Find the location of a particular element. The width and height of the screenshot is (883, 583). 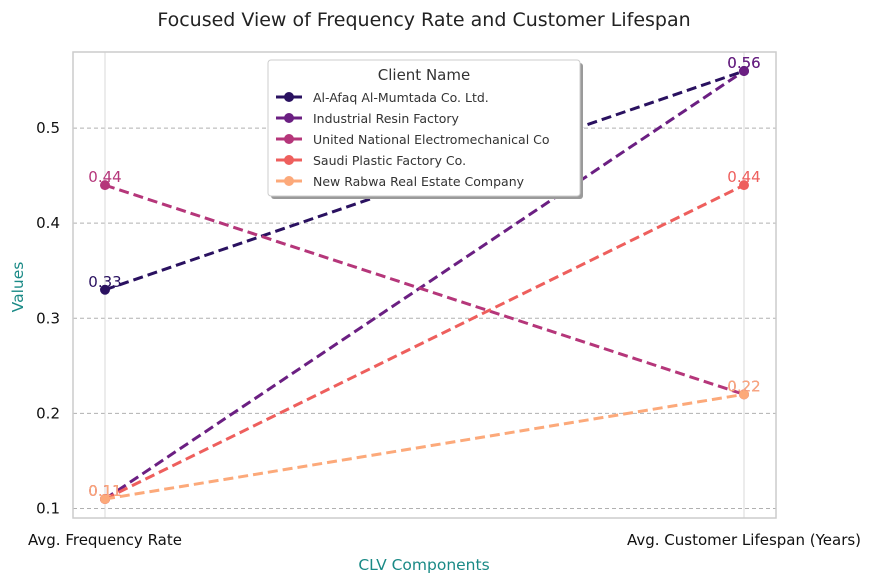

legend-entry: Industrial Resin Factory is located at coordinates (386, 118).